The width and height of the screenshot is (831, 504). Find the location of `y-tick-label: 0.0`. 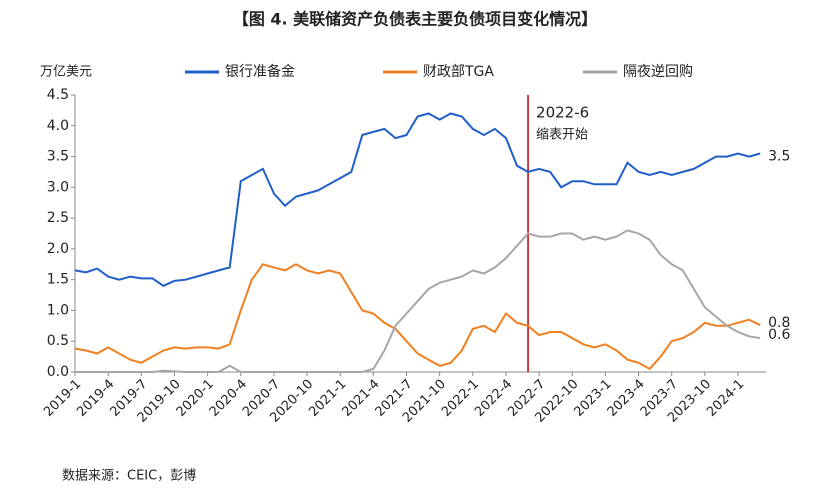

y-tick-label: 0.0 is located at coordinates (58, 372).